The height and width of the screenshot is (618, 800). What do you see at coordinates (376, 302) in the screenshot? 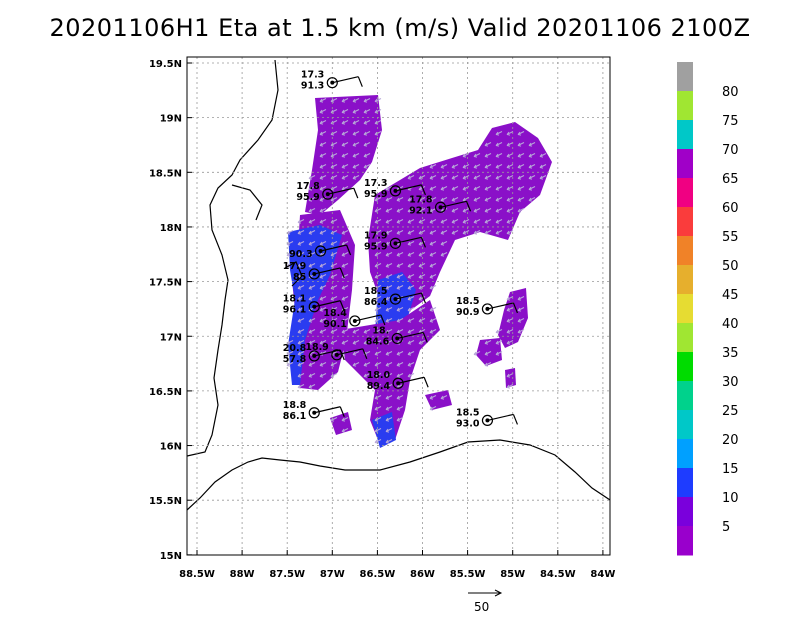
I see `station-value-bottom: 86.4` at bounding box center [376, 302].